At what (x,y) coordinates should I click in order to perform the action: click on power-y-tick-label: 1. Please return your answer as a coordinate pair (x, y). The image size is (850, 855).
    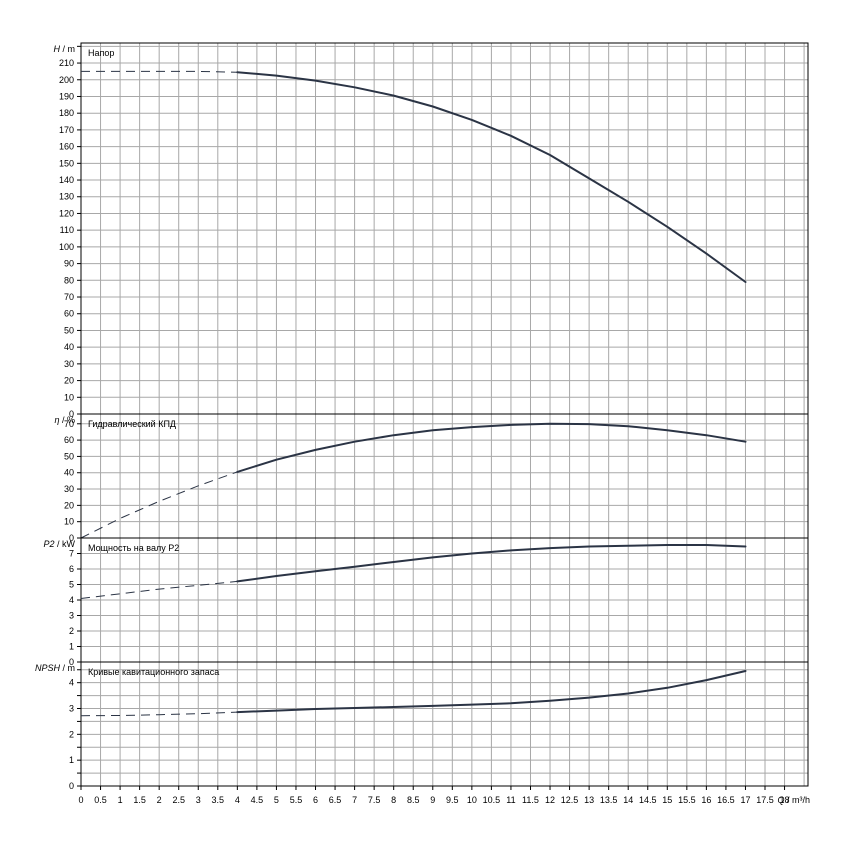
    Looking at the image, I should click on (71, 647).